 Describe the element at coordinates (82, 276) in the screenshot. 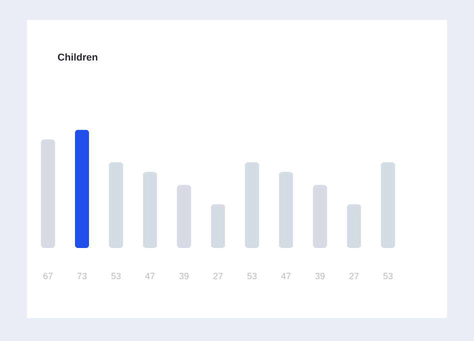

I see `data-label: 73` at that location.